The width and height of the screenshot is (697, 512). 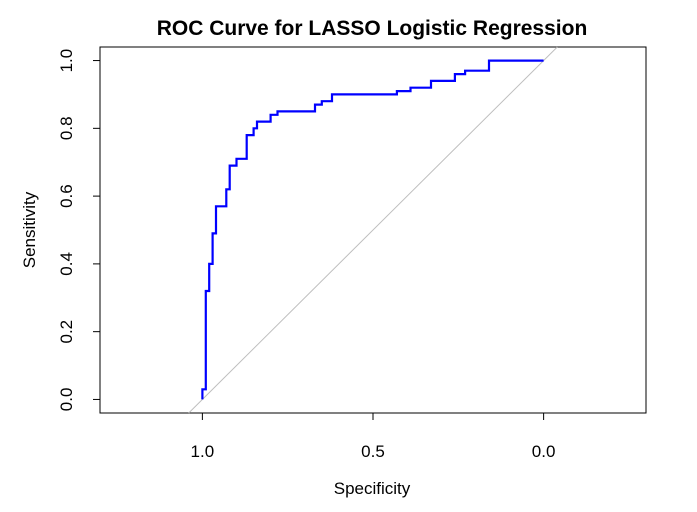 I want to click on x-axis-label: Specificity, so click(x=372, y=488).